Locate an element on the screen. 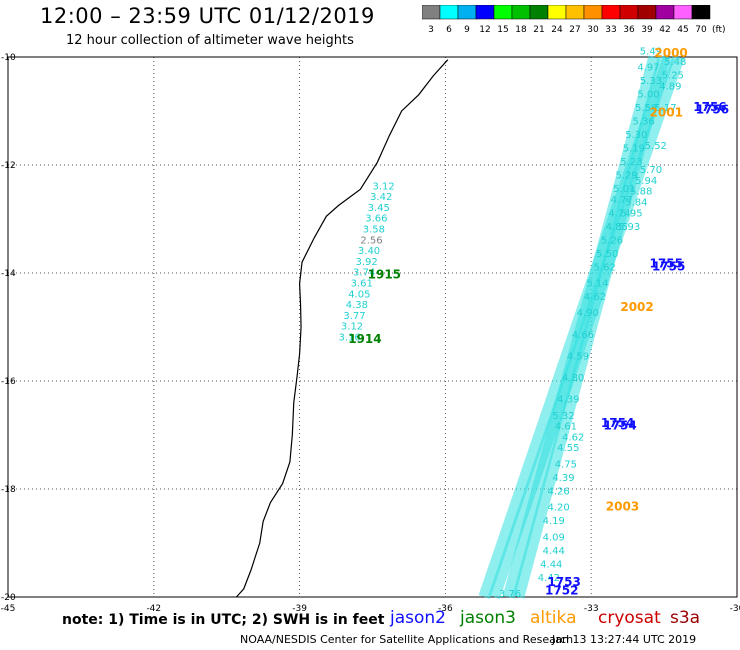 The width and height of the screenshot is (740, 650). wave-height-label: 5.84 is located at coordinates (636, 203).